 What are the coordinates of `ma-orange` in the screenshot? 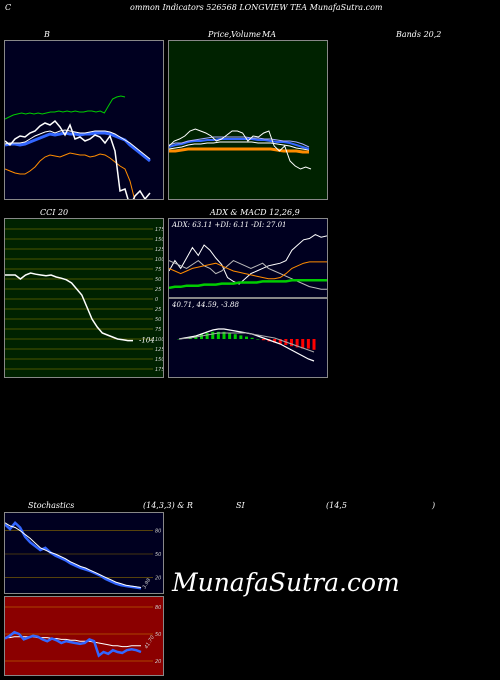 It's located at (239, 150).